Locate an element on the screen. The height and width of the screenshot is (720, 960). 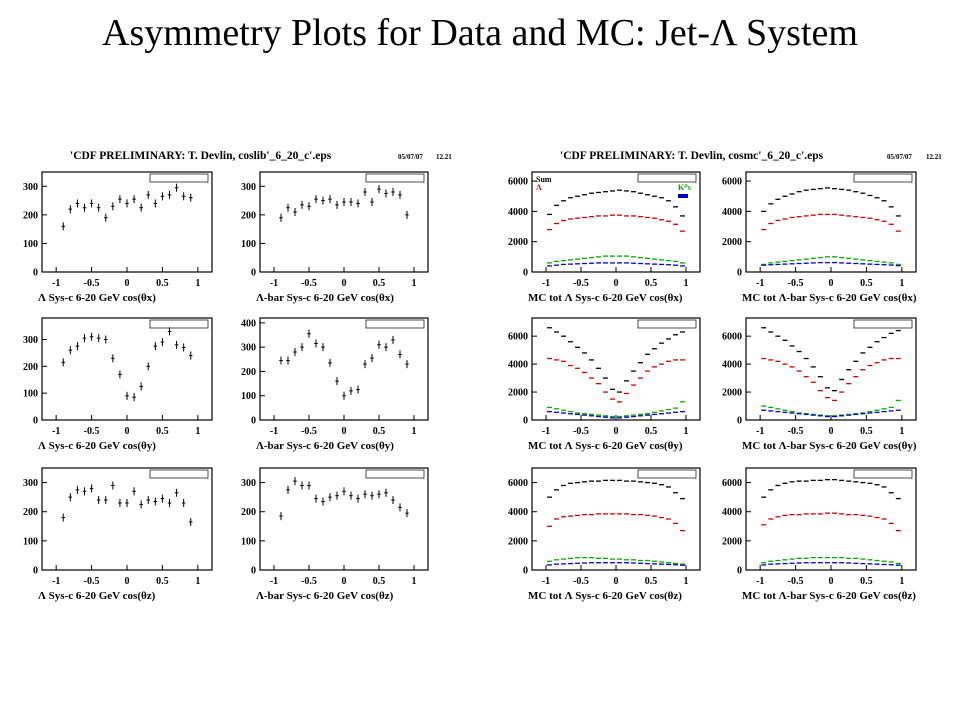
left-figure-date: 05/07/07 is located at coordinates (410, 157).